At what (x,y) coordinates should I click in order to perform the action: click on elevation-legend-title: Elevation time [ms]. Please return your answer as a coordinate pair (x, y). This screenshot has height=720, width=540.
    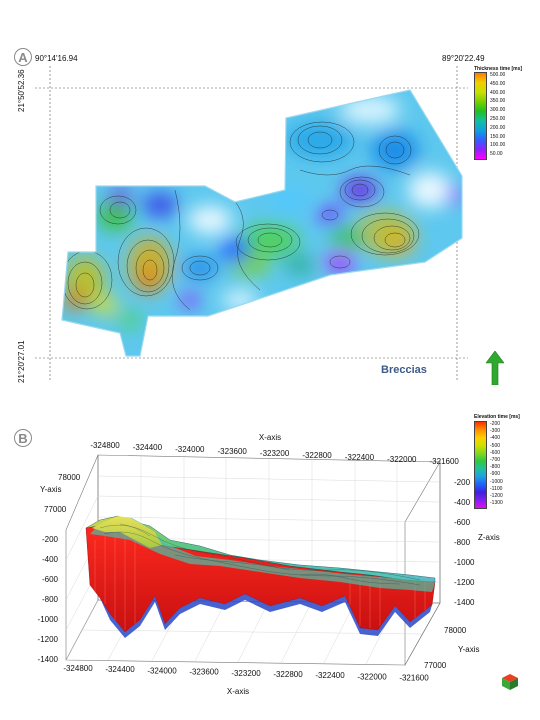
    Looking at the image, I should click on (497, 417).